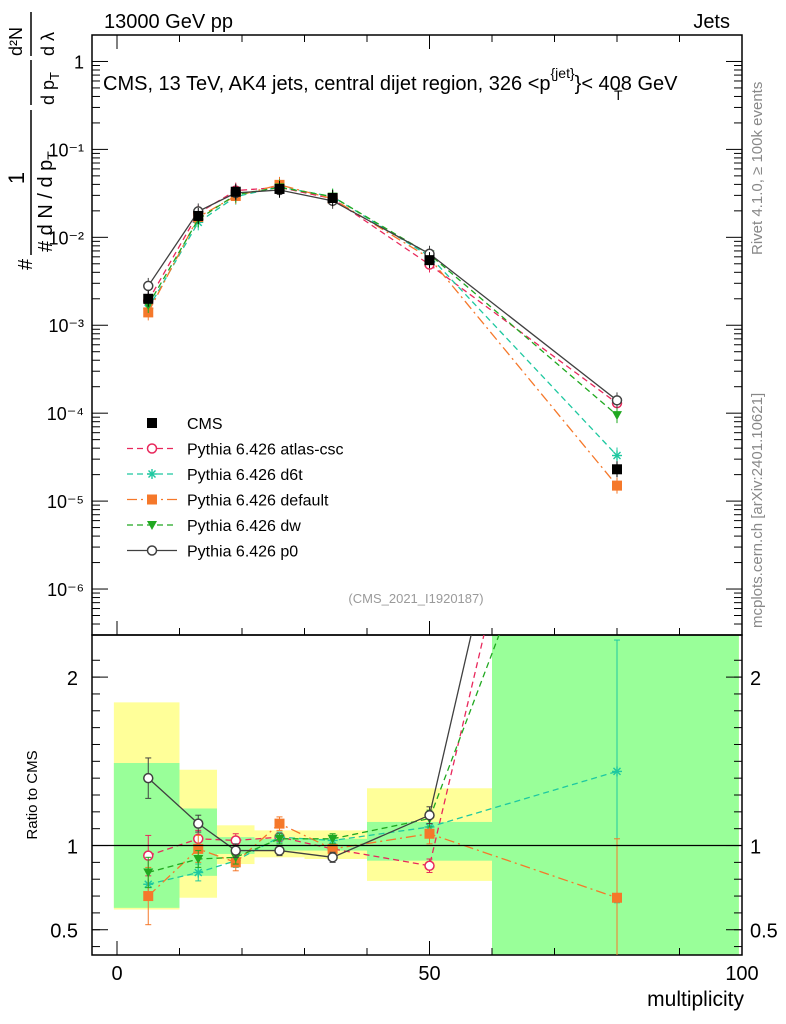 The image size is (786, 1024). What do you see at coordinates (48, 44) in the screenshot?
I see `ylabel-dlambda: d λ` at bounding box center [48, 44].